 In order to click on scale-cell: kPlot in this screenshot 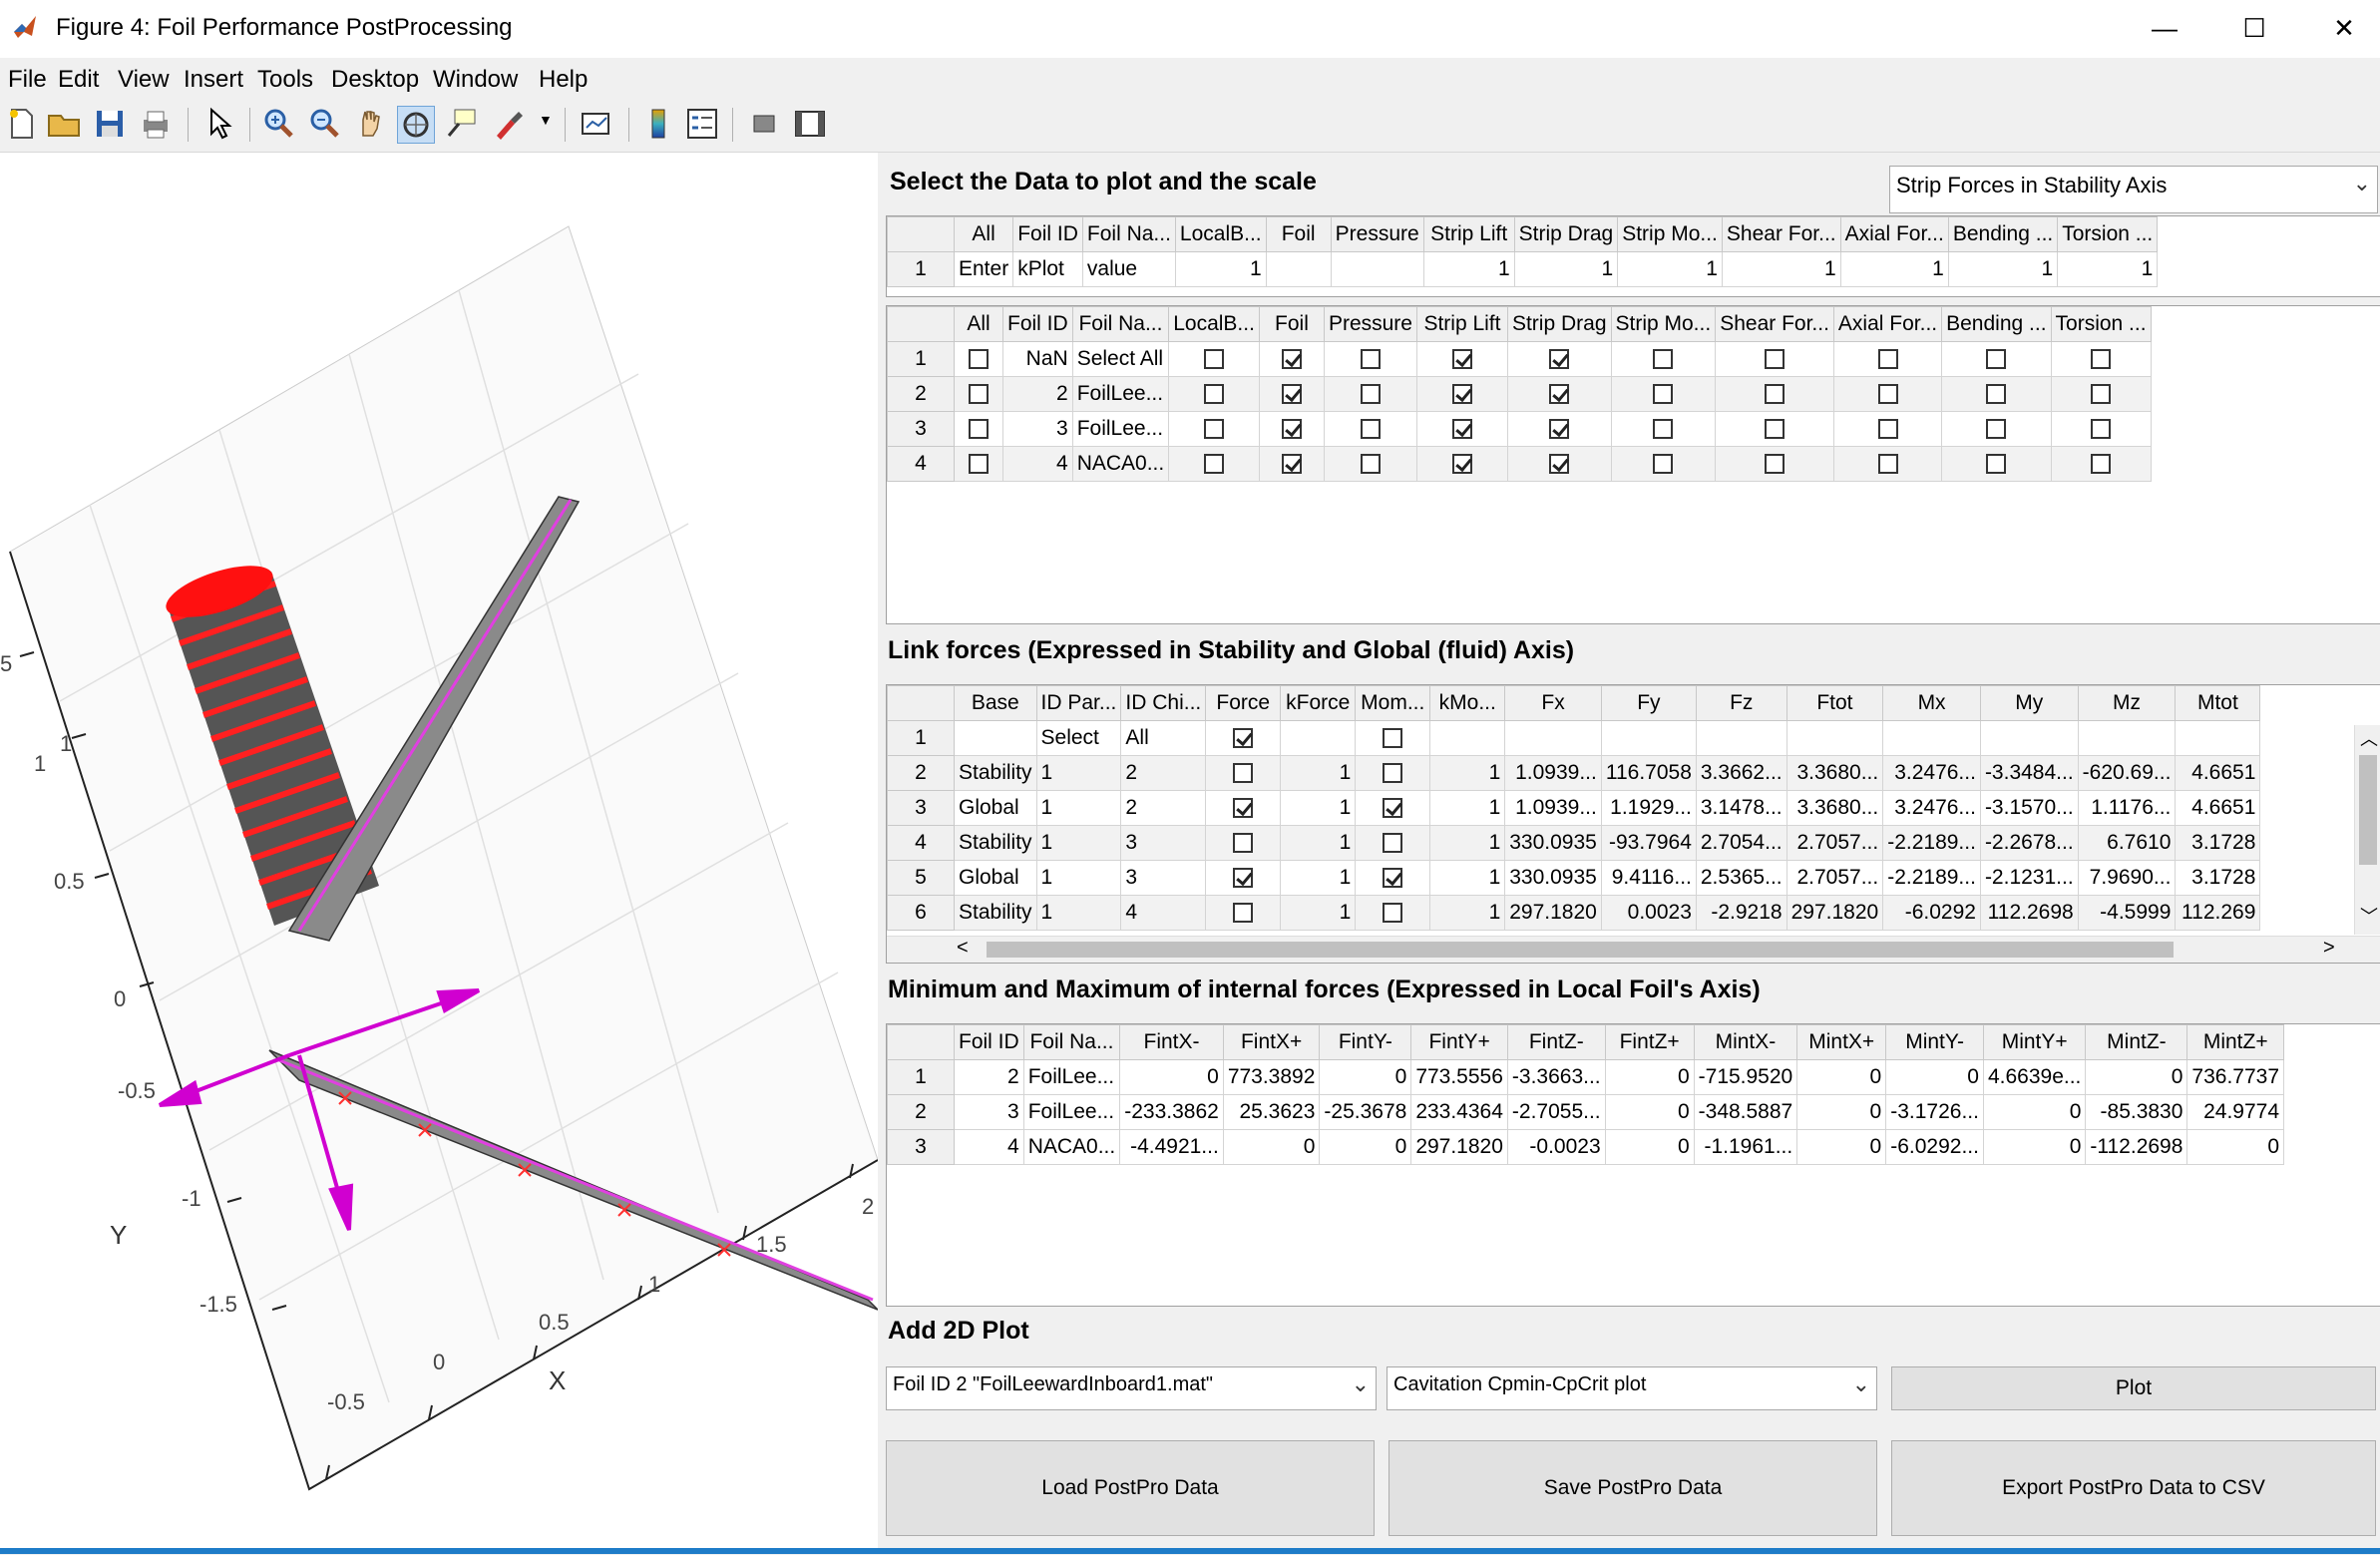, I will do `click(1047, 269)`.